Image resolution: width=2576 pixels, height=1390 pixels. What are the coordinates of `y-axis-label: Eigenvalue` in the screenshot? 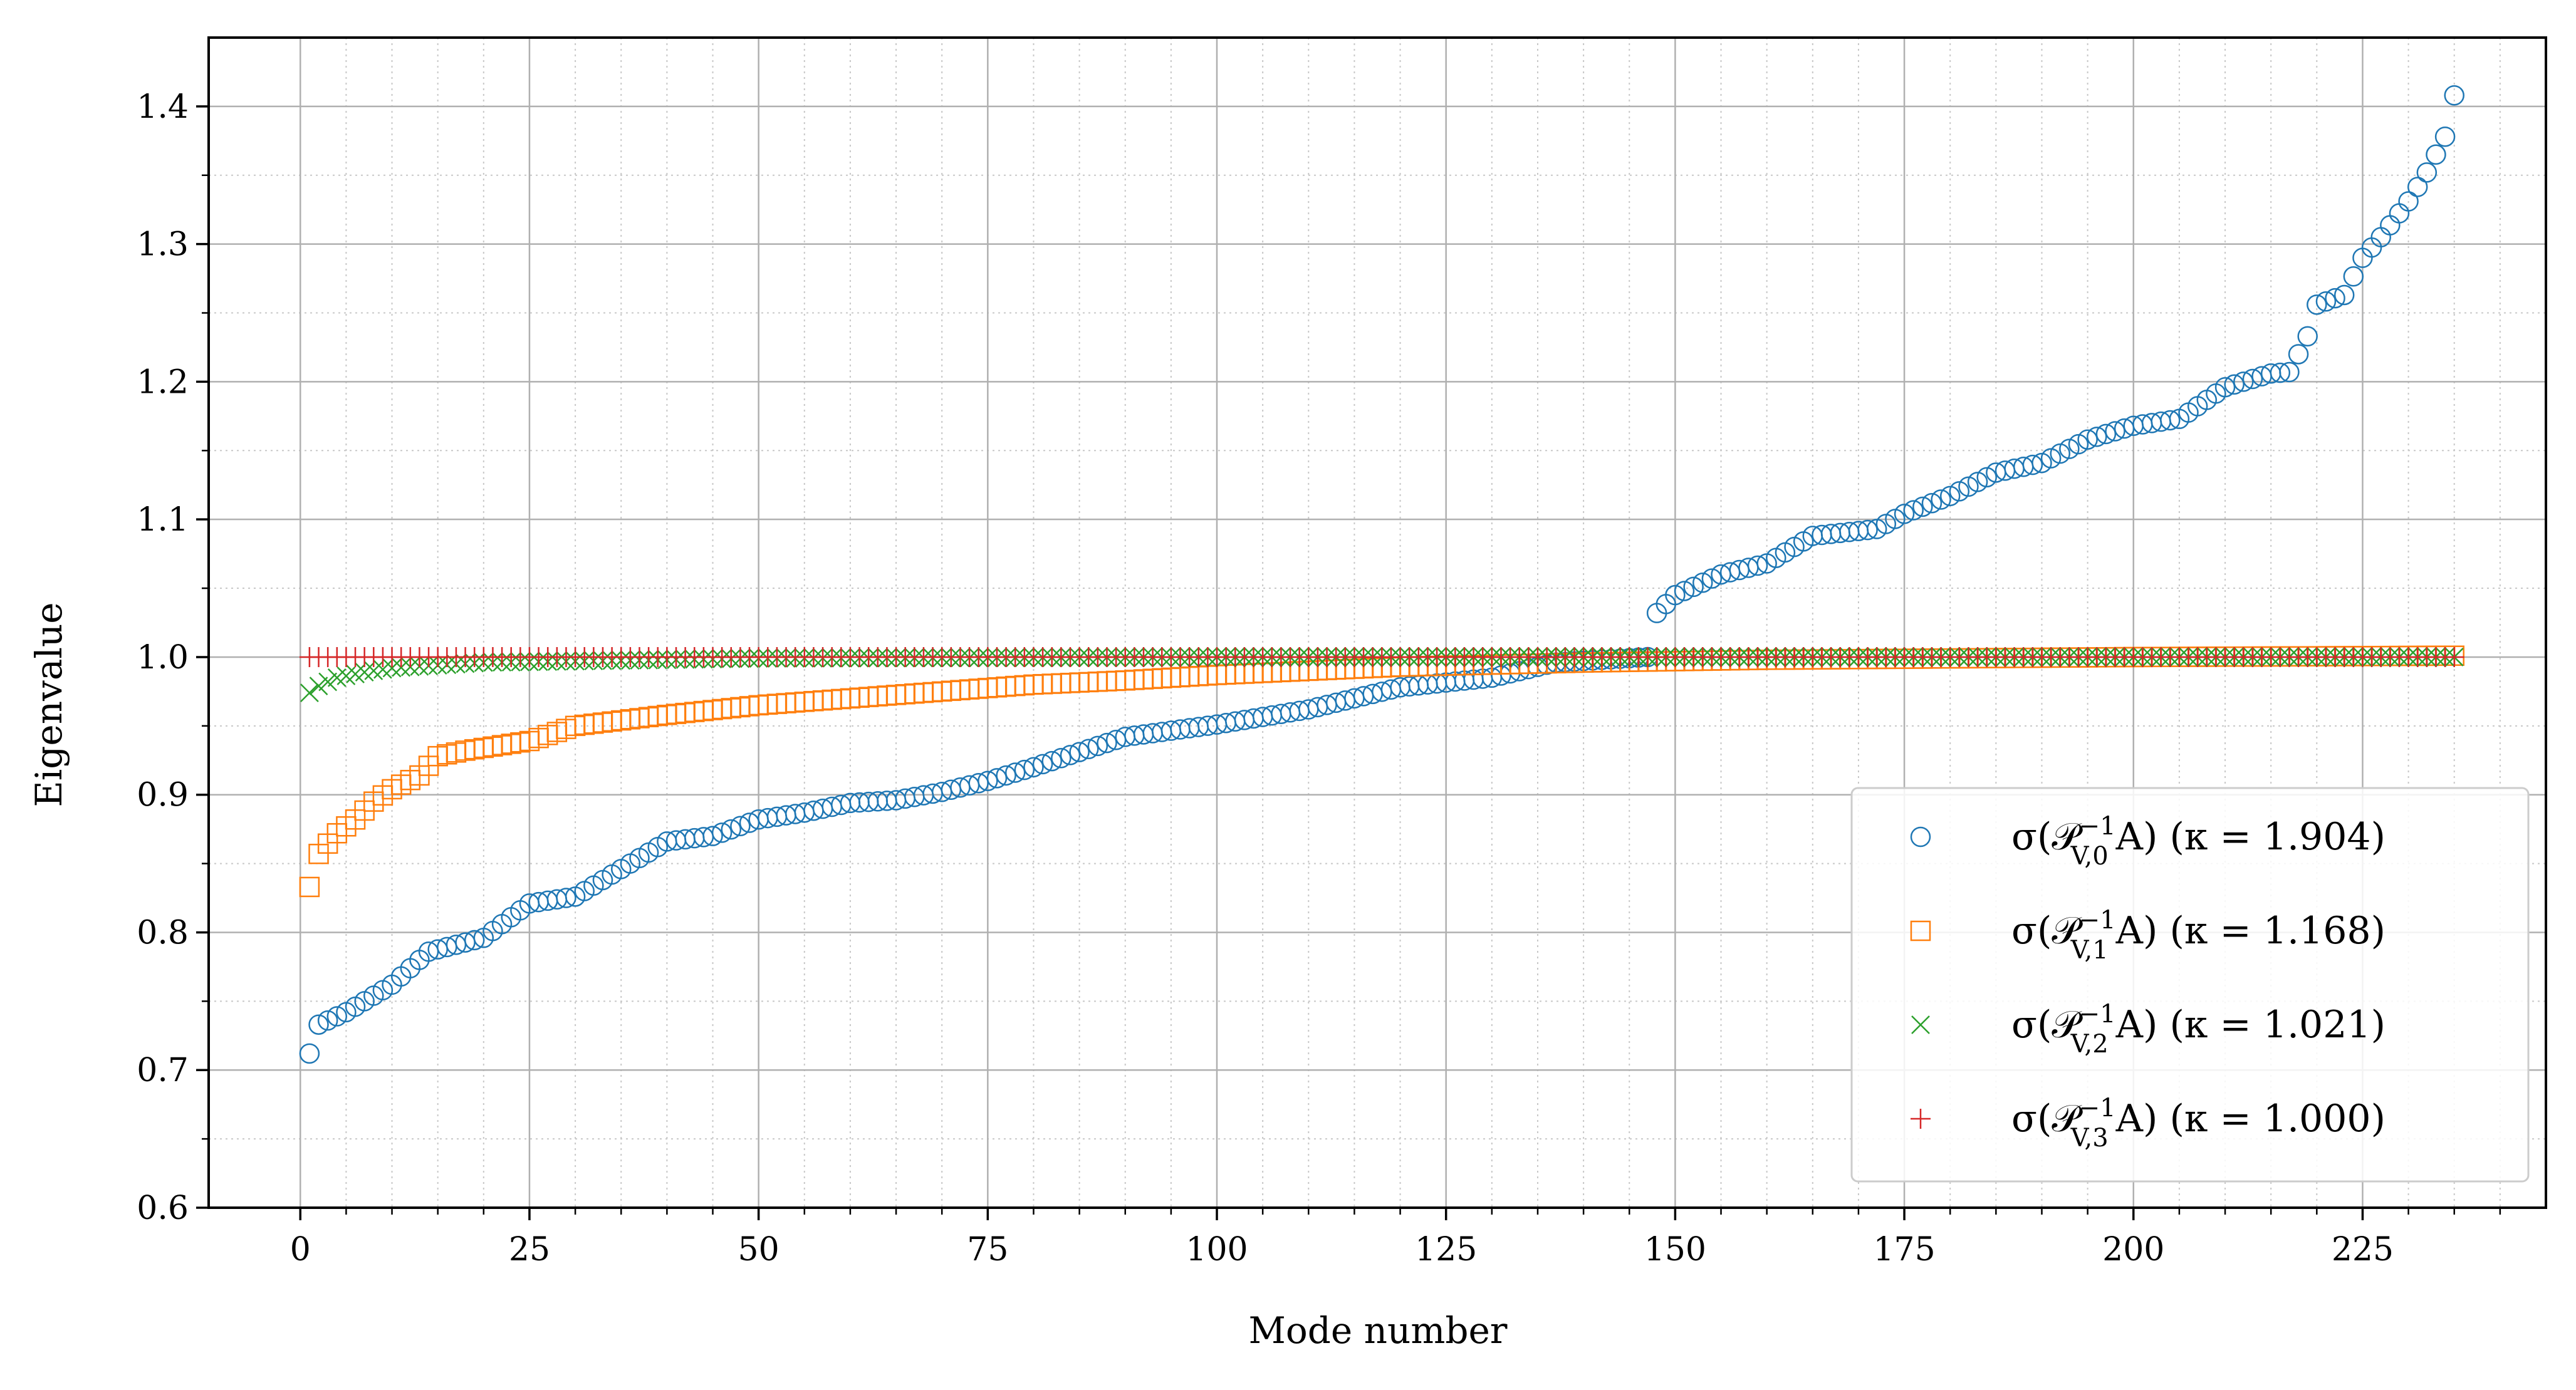 It's located at (49, 704).